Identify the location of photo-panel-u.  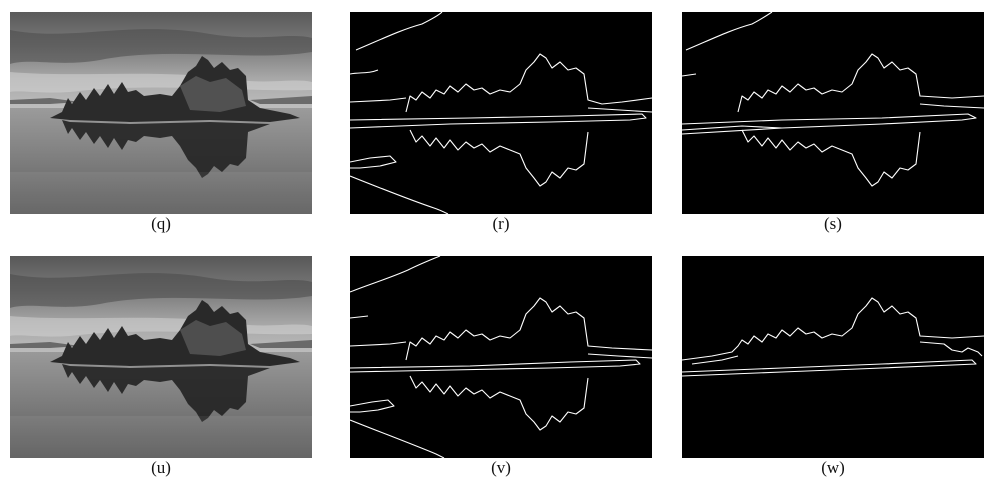
(161, 357).